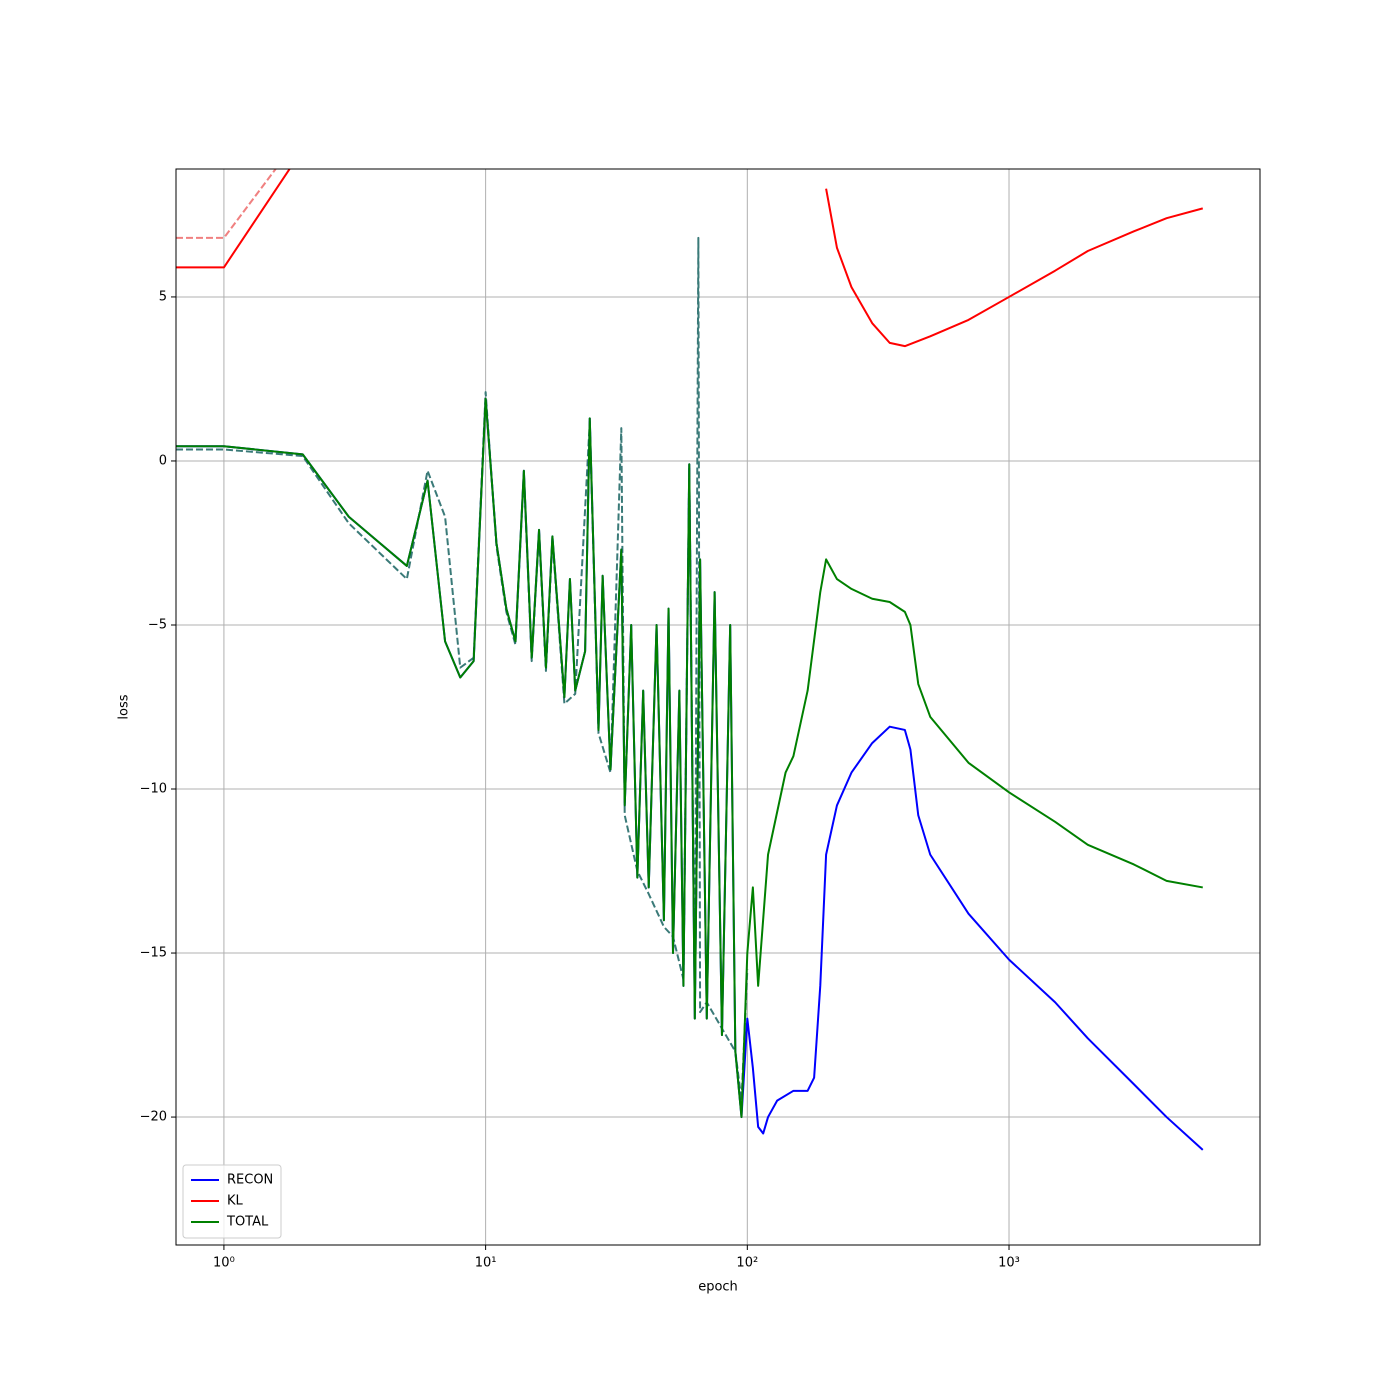  I want to click on y-tick-label: −20, so click(153, 1117).